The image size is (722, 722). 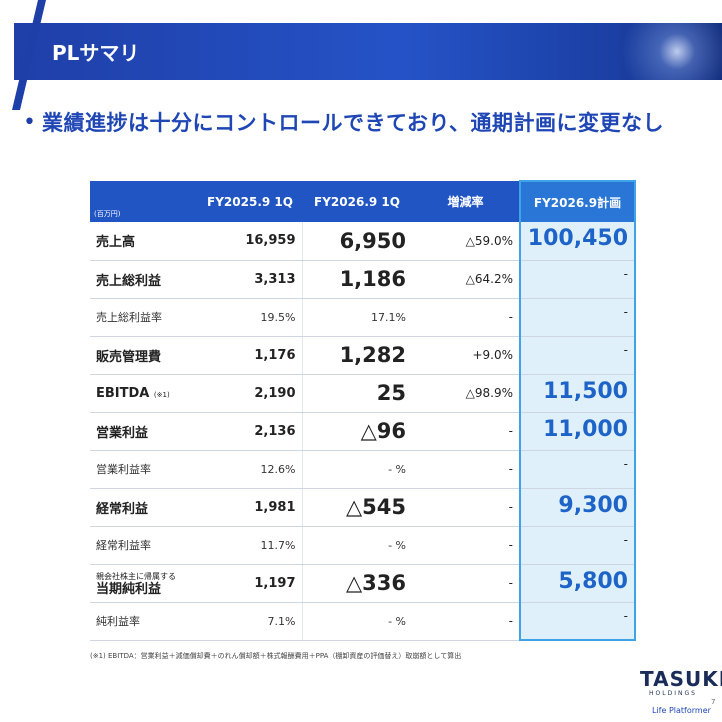 What do you see at coordinates (466, 201) in the screenshot?
I see `column-header: 増減率` at bounding box center [466, 201].